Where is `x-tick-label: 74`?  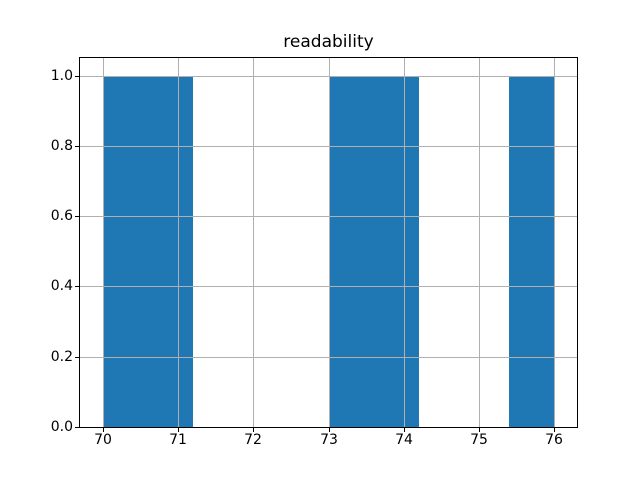
x-tick-label: 74 is located at coordinates (404, 440).